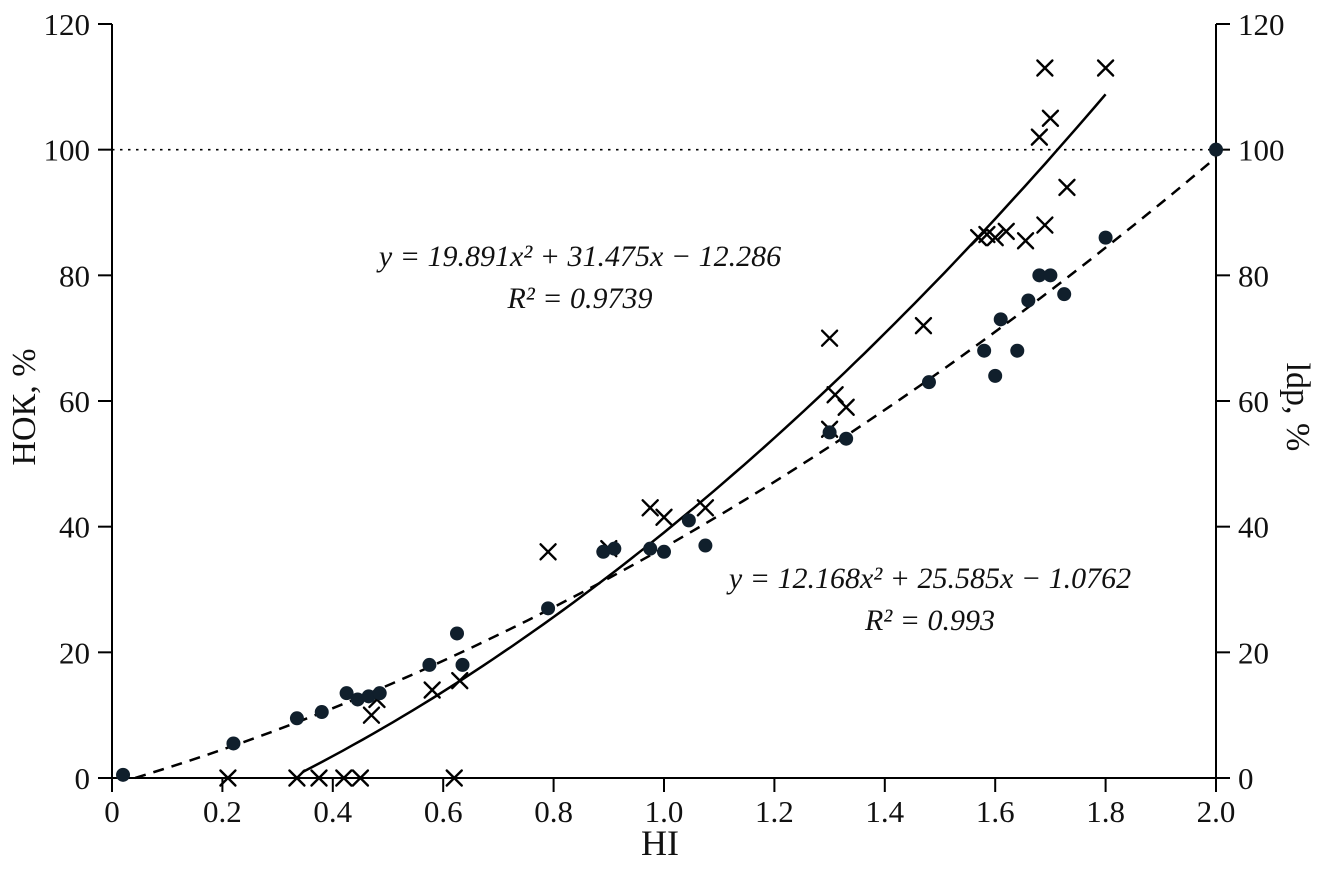  Describe the element at coordinates (24, 407) in the screenshot. I see `left-axis-title: НОК, %` at that location.